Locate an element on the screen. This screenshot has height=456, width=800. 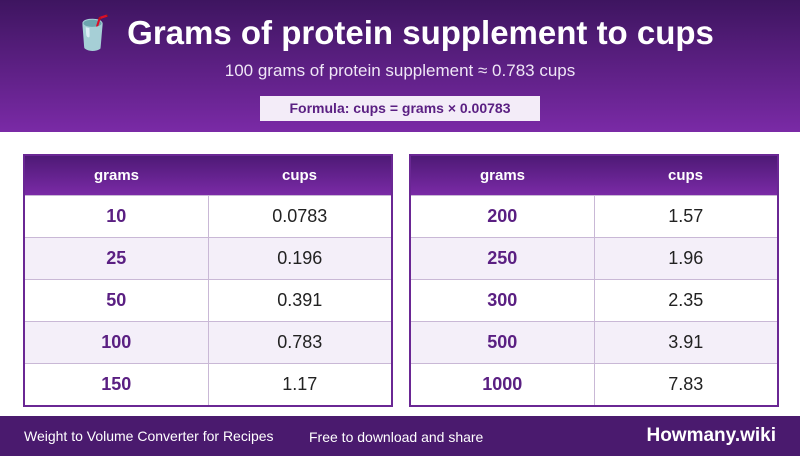
cups-cell: 0.196 is located at coordinates (300, 258).